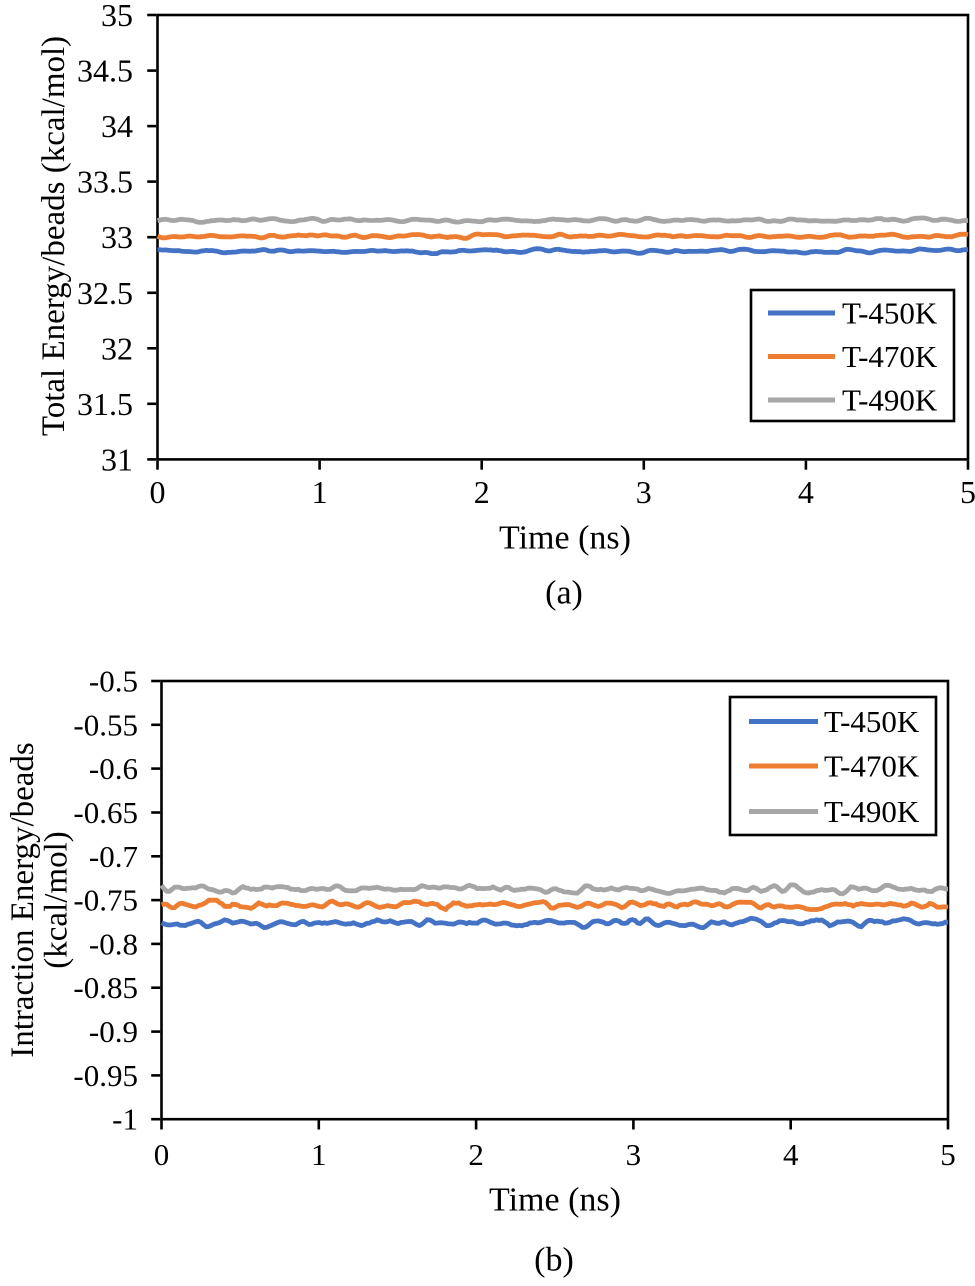 This screenshot has height=1286, width=975. I want to click on svg-text: 33.5, so click(105, 182).